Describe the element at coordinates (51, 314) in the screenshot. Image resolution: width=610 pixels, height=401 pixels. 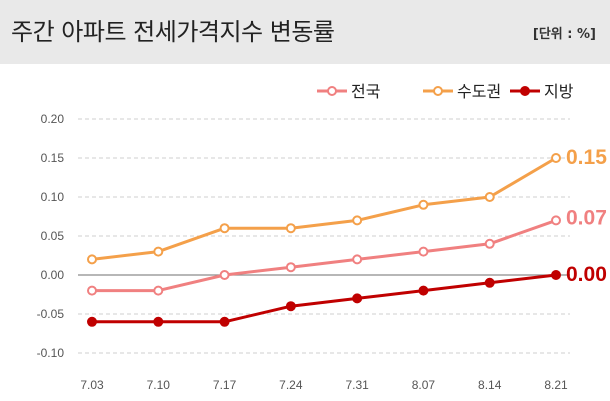
I see `y-tick-label: -0.05` at that location.